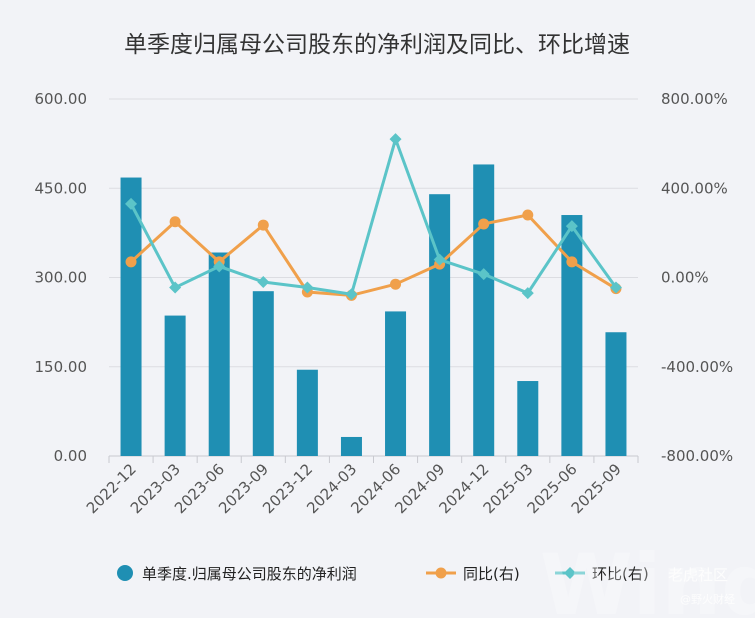 The height and width of the screenshot is (618, 755). What do you see at coordinates (383, 574) in the screenshot?
I see `legend: 单季度.归属母公司股东的净利润 同比(右) 环比(右)` at bounding box center [383, 574].